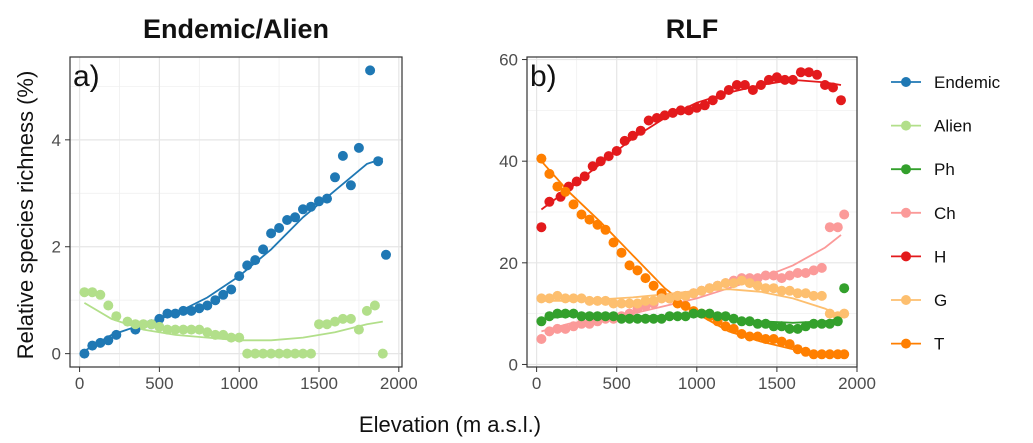 This screenshot has width=1033, height=443. I want to click on legend-key-point, so click(906, 82).